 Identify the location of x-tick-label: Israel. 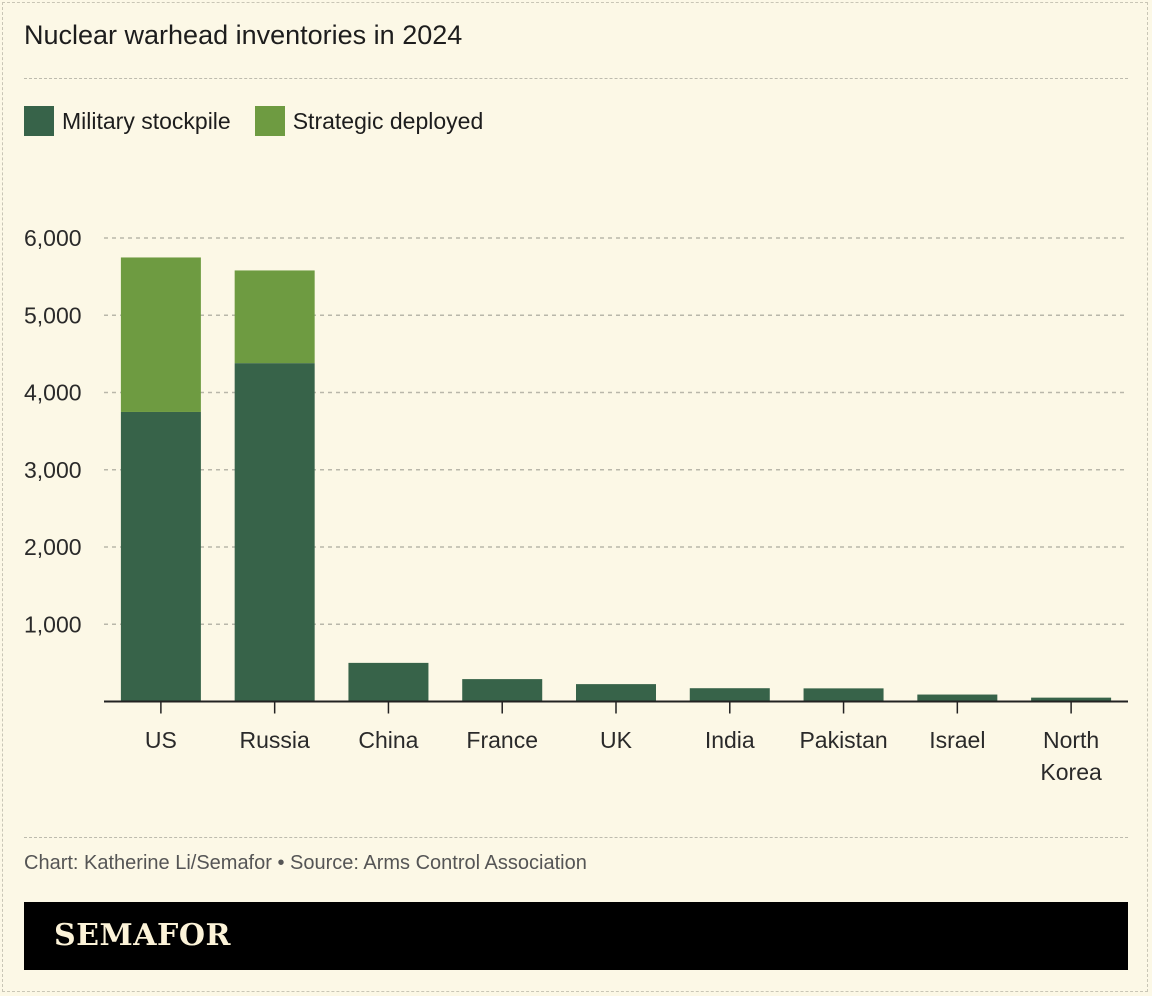
(957, 740).